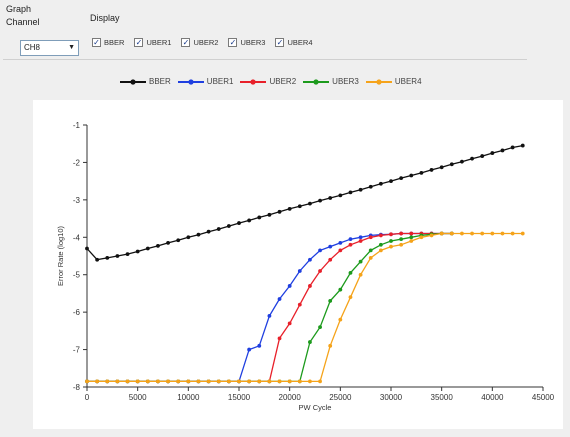  What do you see at coordinates (77, 162) in the screenshot?
I see `y-tick-label: -2` at bounding box center [77, 162].